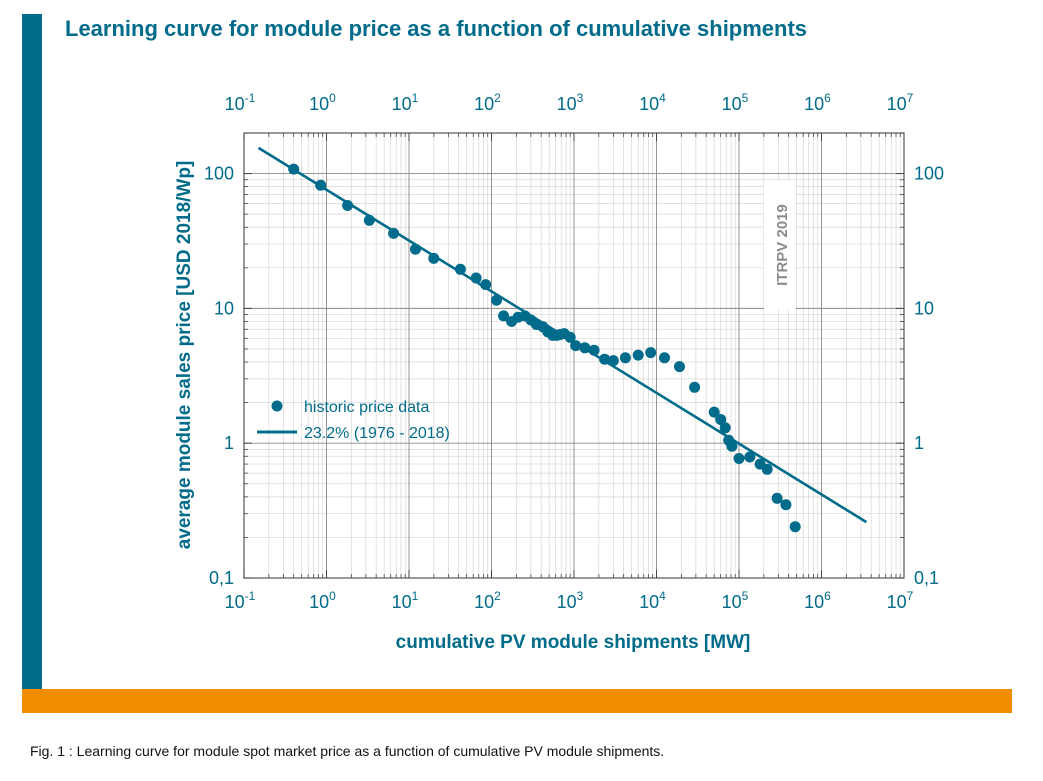  Describe the element at coordinates (184, 355) in the screenshot. I see `y-axis-label: average module sales price [USD 2018/Wp]` at that location.